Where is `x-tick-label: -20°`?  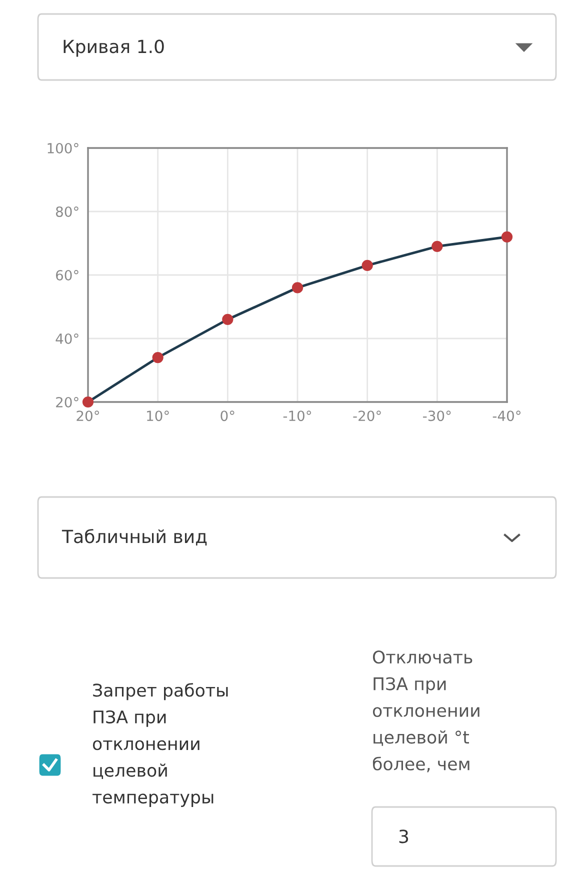
x-tick-label: -20° is located at coordinates (367, 416).